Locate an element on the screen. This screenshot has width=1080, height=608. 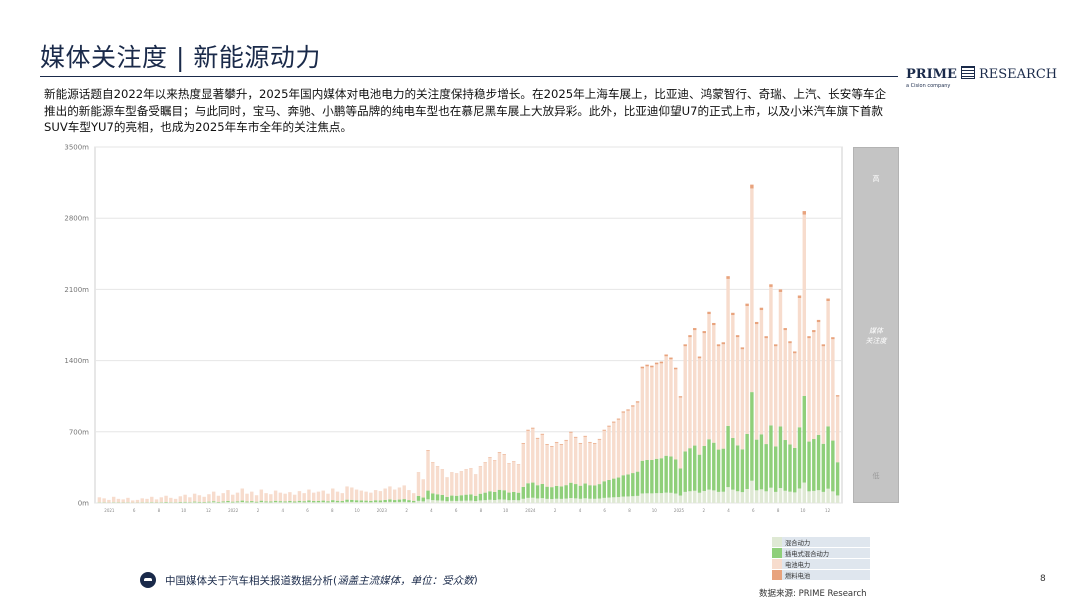
x-tick-label: 8 is located at coordinates (159, 510).